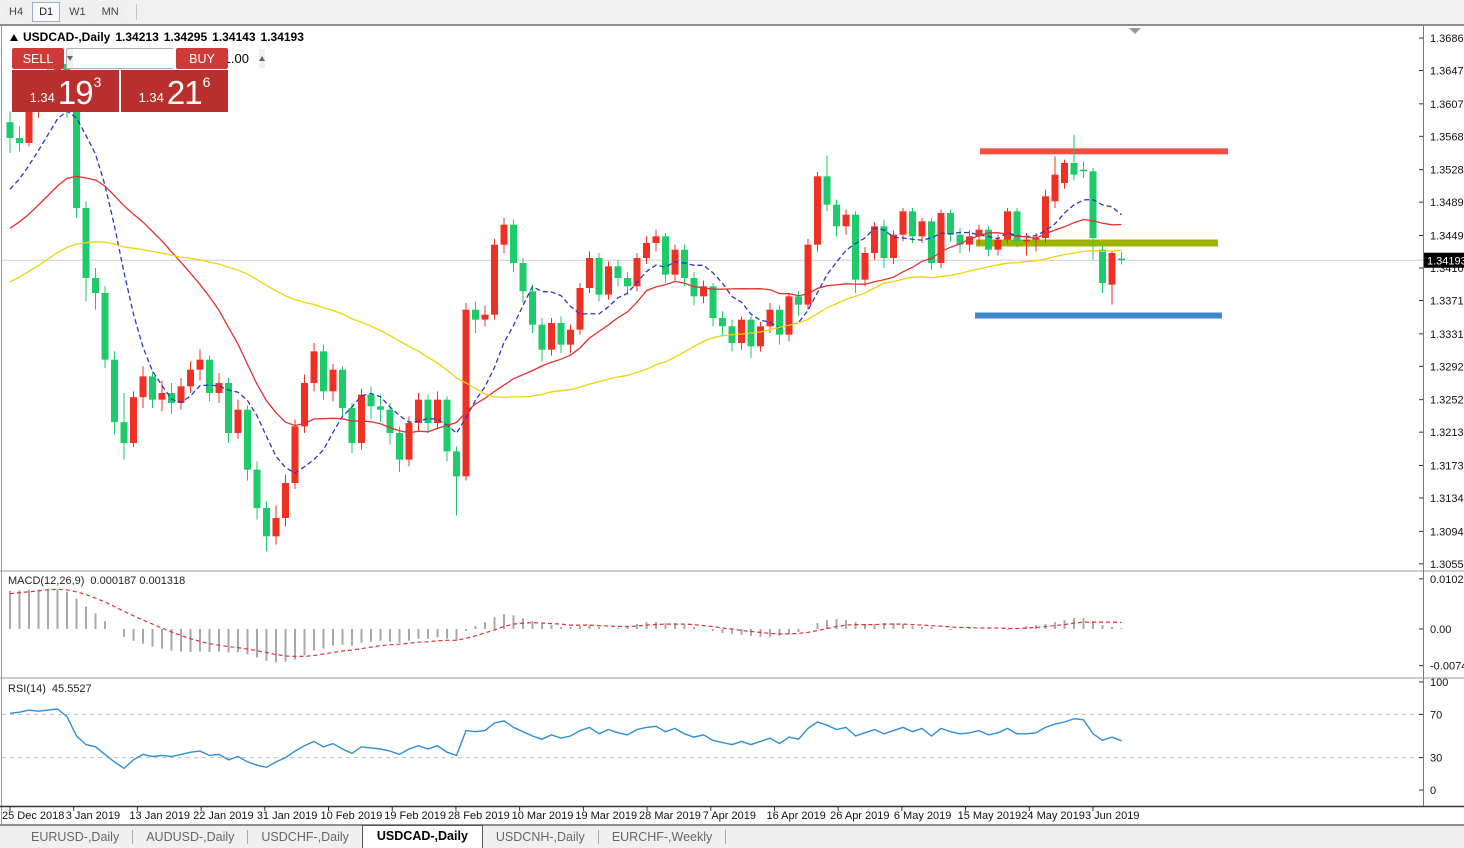 The height and width of the screenshot is (848, 1464). Describe the element at coordinates (93, 816) in the screenshot. I see `svg-text: 3 Jan 2019` at that location.